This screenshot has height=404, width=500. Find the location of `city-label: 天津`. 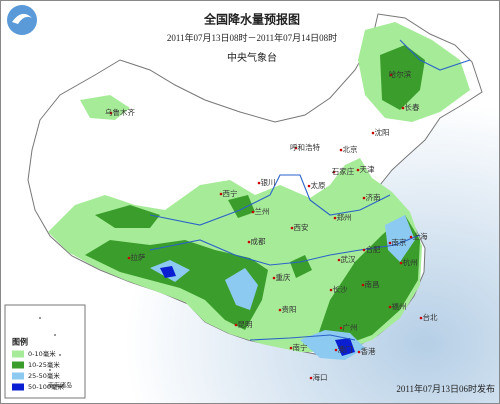

city-label: 天津 is located at coordinates (367, 169).